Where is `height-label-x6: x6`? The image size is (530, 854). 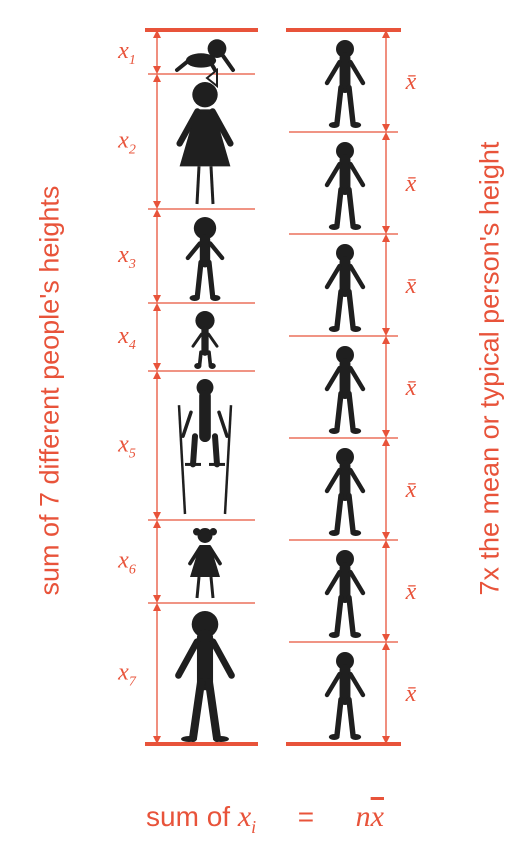 height-label-x6: x6 is located at coordinates (126, 563).